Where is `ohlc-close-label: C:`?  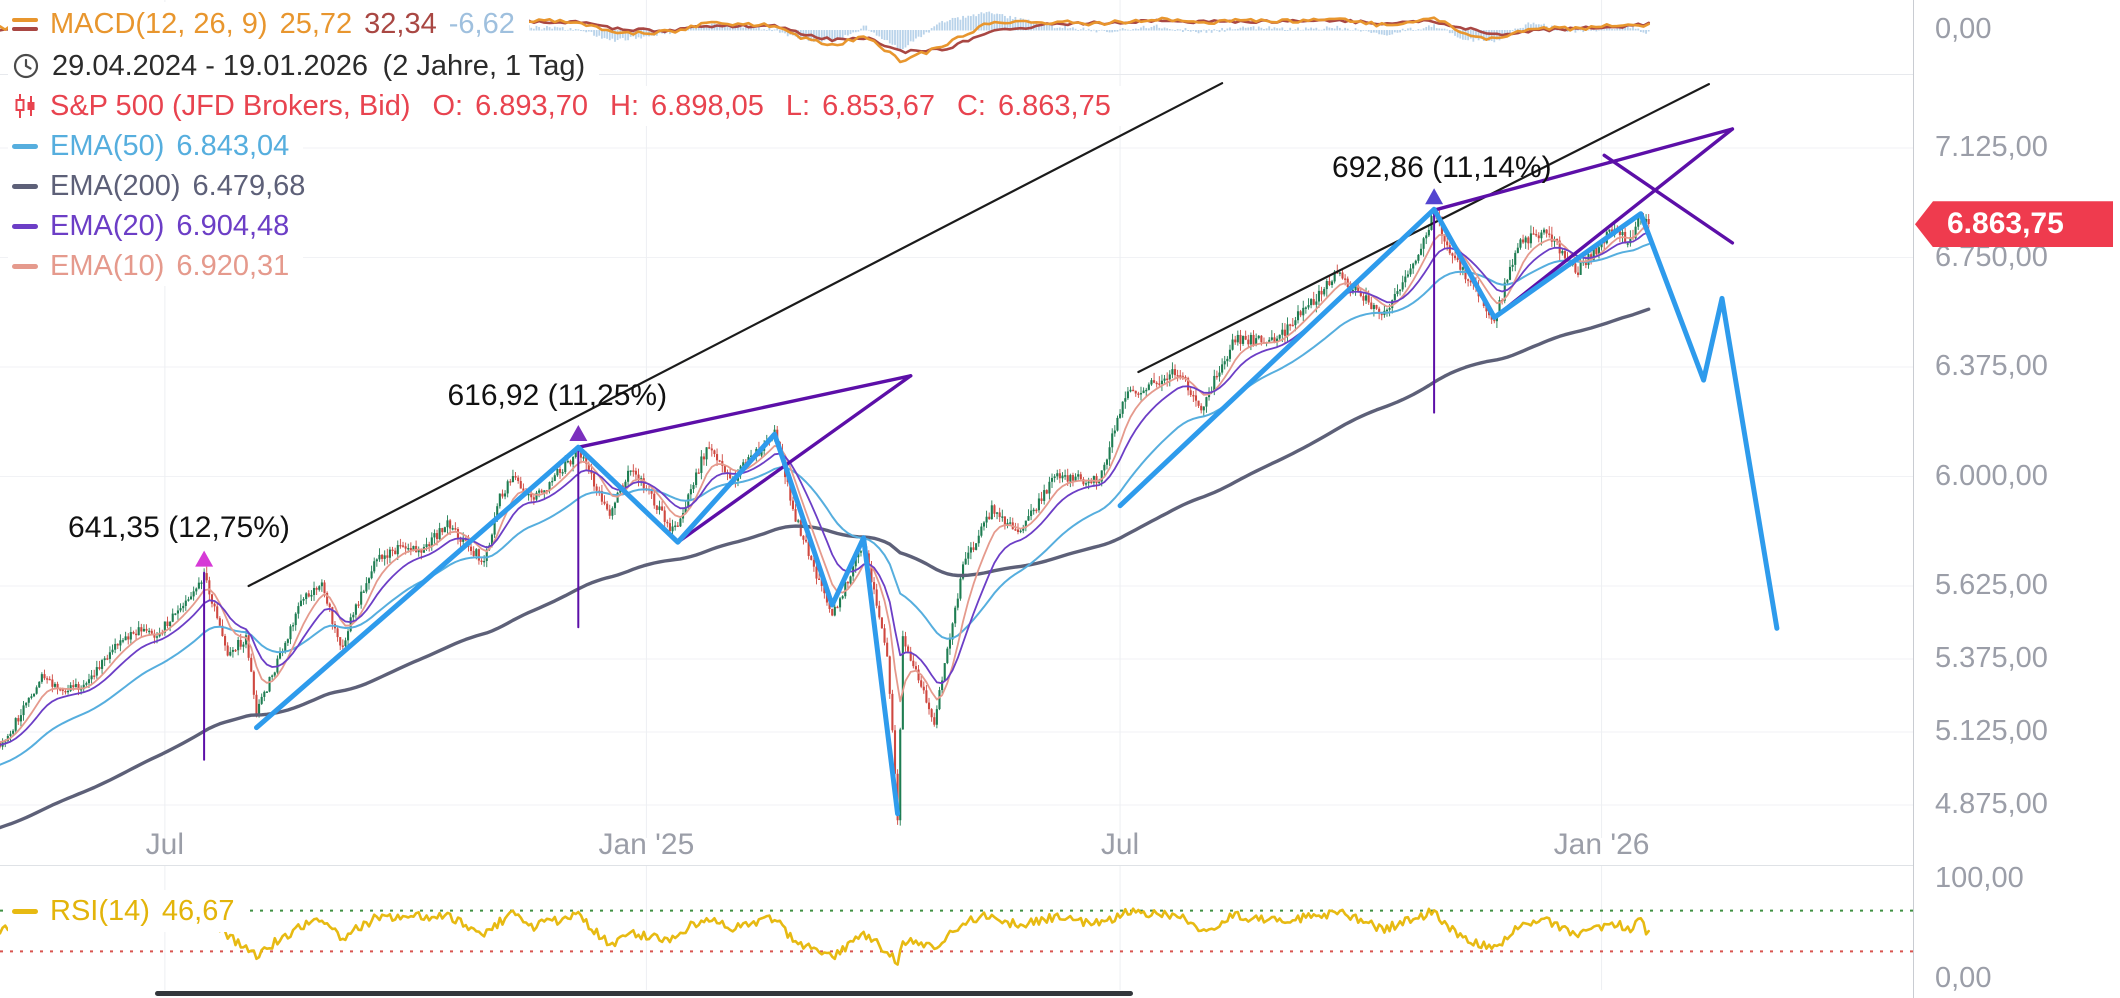
ohlc-close-label: C: is located at coordinates (971, 105).